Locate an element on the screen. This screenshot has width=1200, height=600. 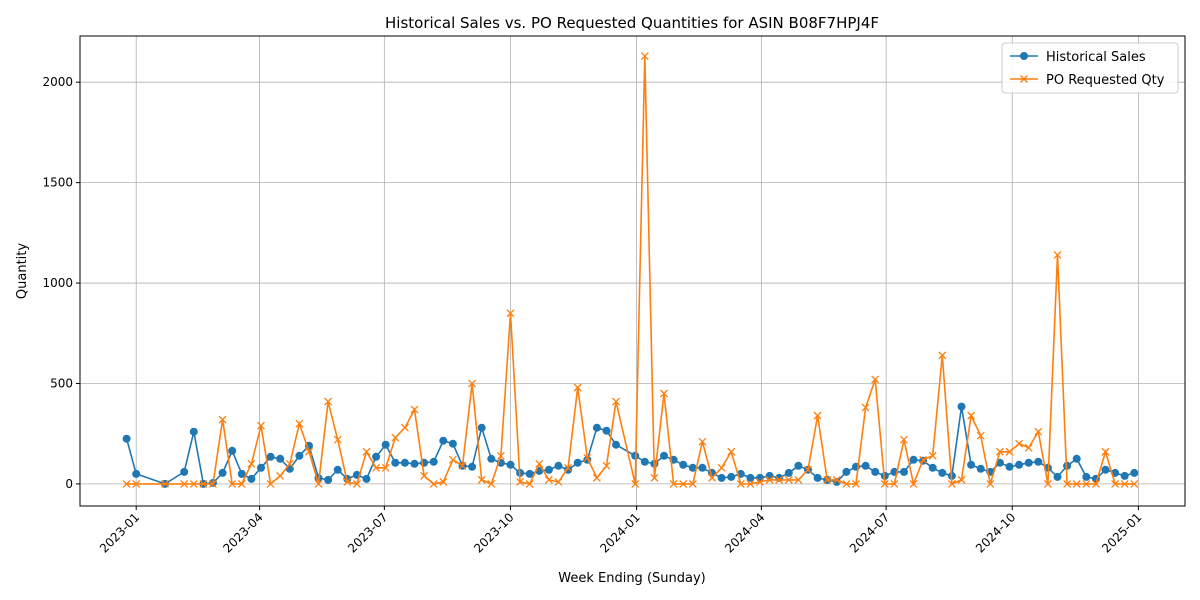
x-tick-label: 2023-10 is located at coordinates (493, 532).